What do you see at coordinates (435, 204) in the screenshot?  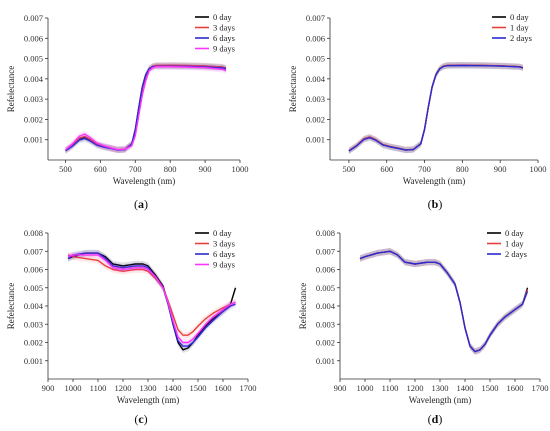 I see `panel-caption: (b)` at bounding box center [435, 204].